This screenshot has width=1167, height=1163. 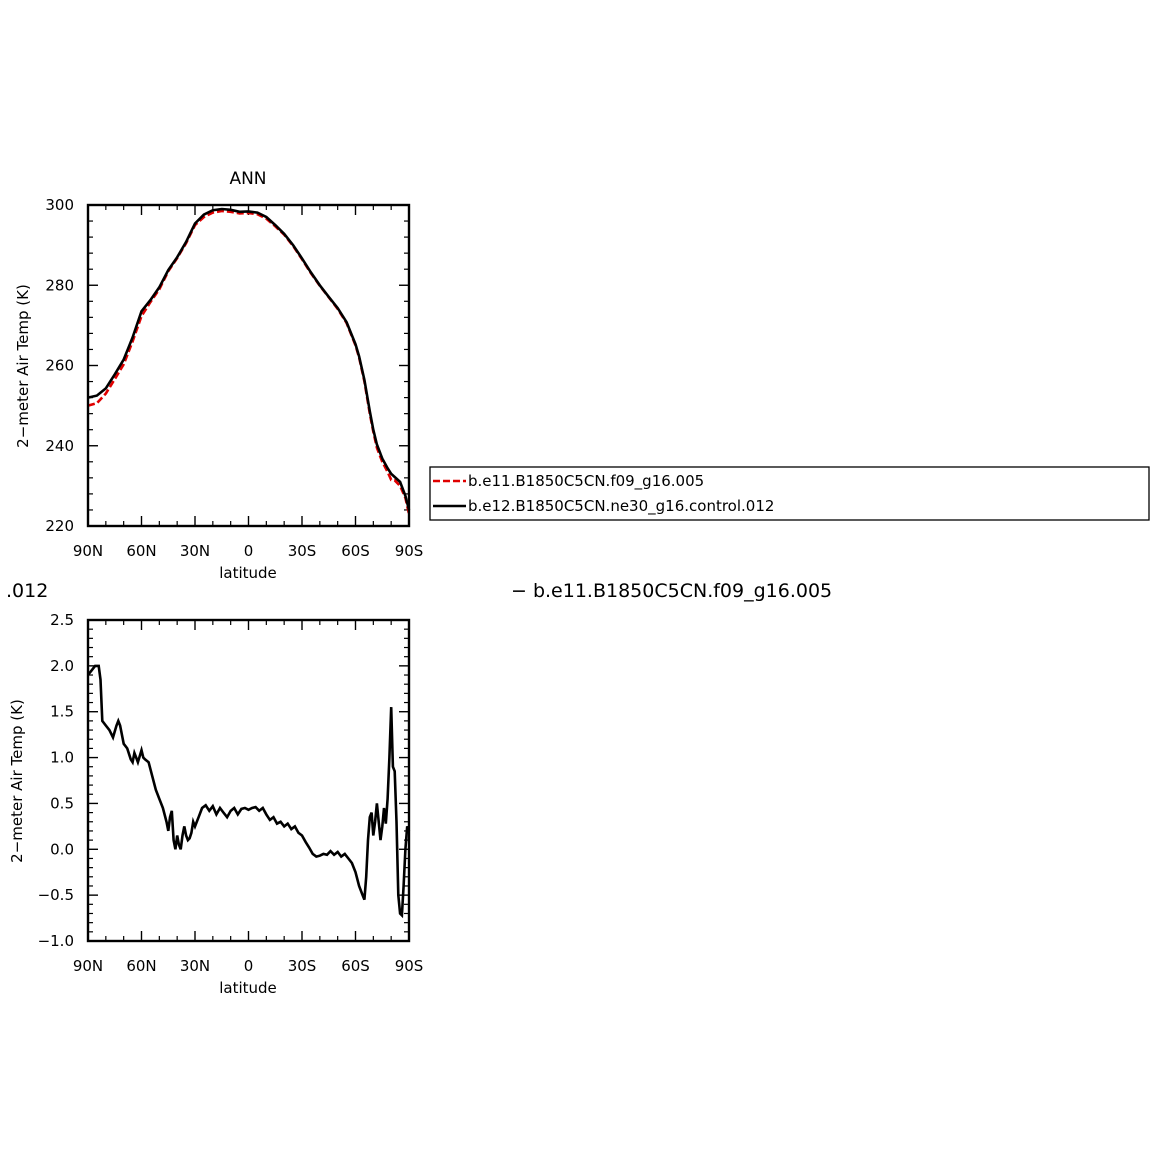 I want to click on top-axes-group: 90N 60N 30N 0 30S 60S 90S 220 240 260 280 300, so click(x=234, y=378).